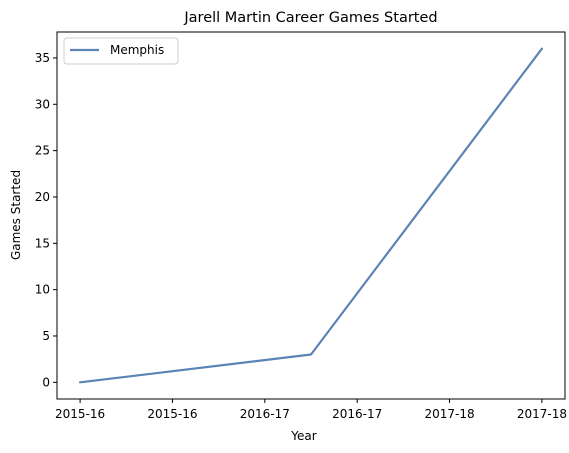 Image resolution: width=569 pixels, height=453 pixels. What do you see at coordinates (310, 18) in the screenshot?
I see `chart-title: Jarell Martin Career Games Started` at bounding box center [310, 18].